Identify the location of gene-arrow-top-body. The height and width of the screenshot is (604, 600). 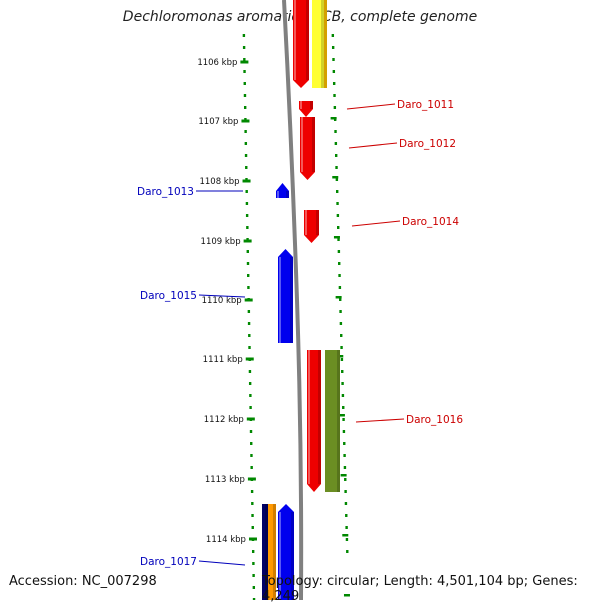
(301, 44).